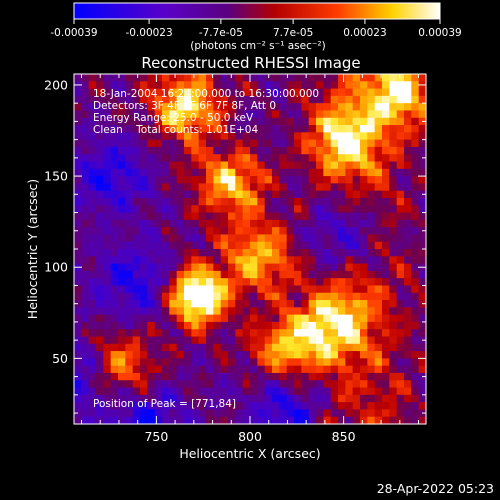 The height and width of the screenshot is (500, 500). Describe the element at coordinates (250, 436) in the screenshot. I see `x-tick-label: 800` at that location.